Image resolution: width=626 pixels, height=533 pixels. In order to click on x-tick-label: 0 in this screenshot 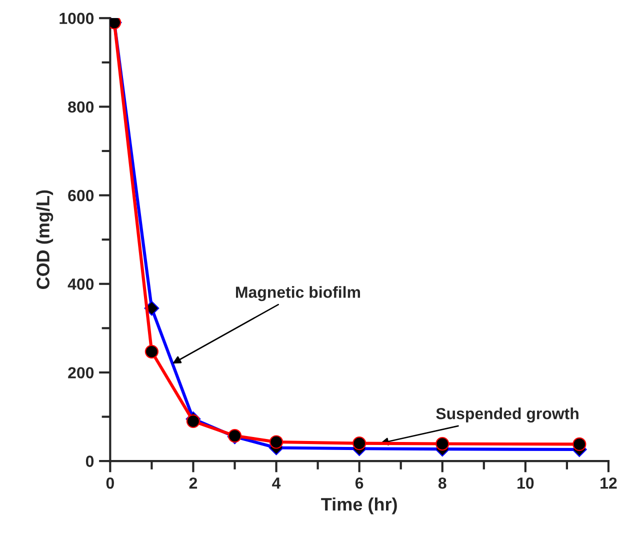, I will do `click(110, 483)`.